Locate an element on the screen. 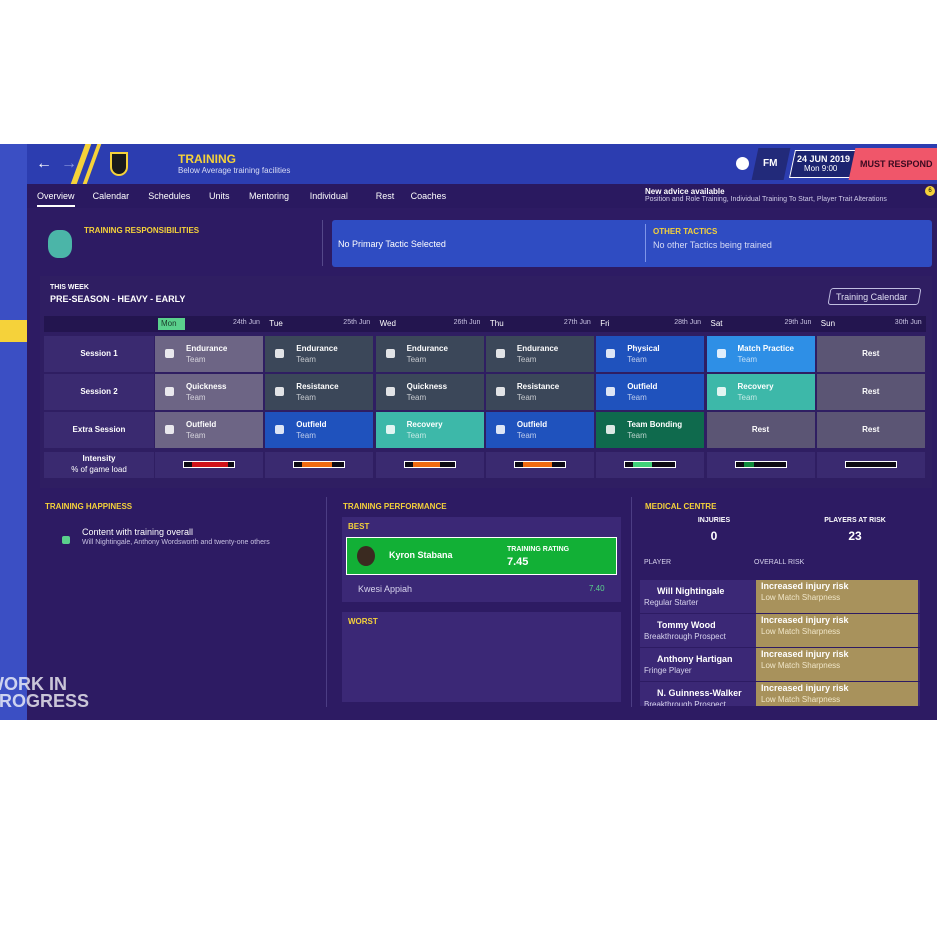 The width and height of the screenshot is (937, 937). tab: Calendar is located at coordinates (111, 196).